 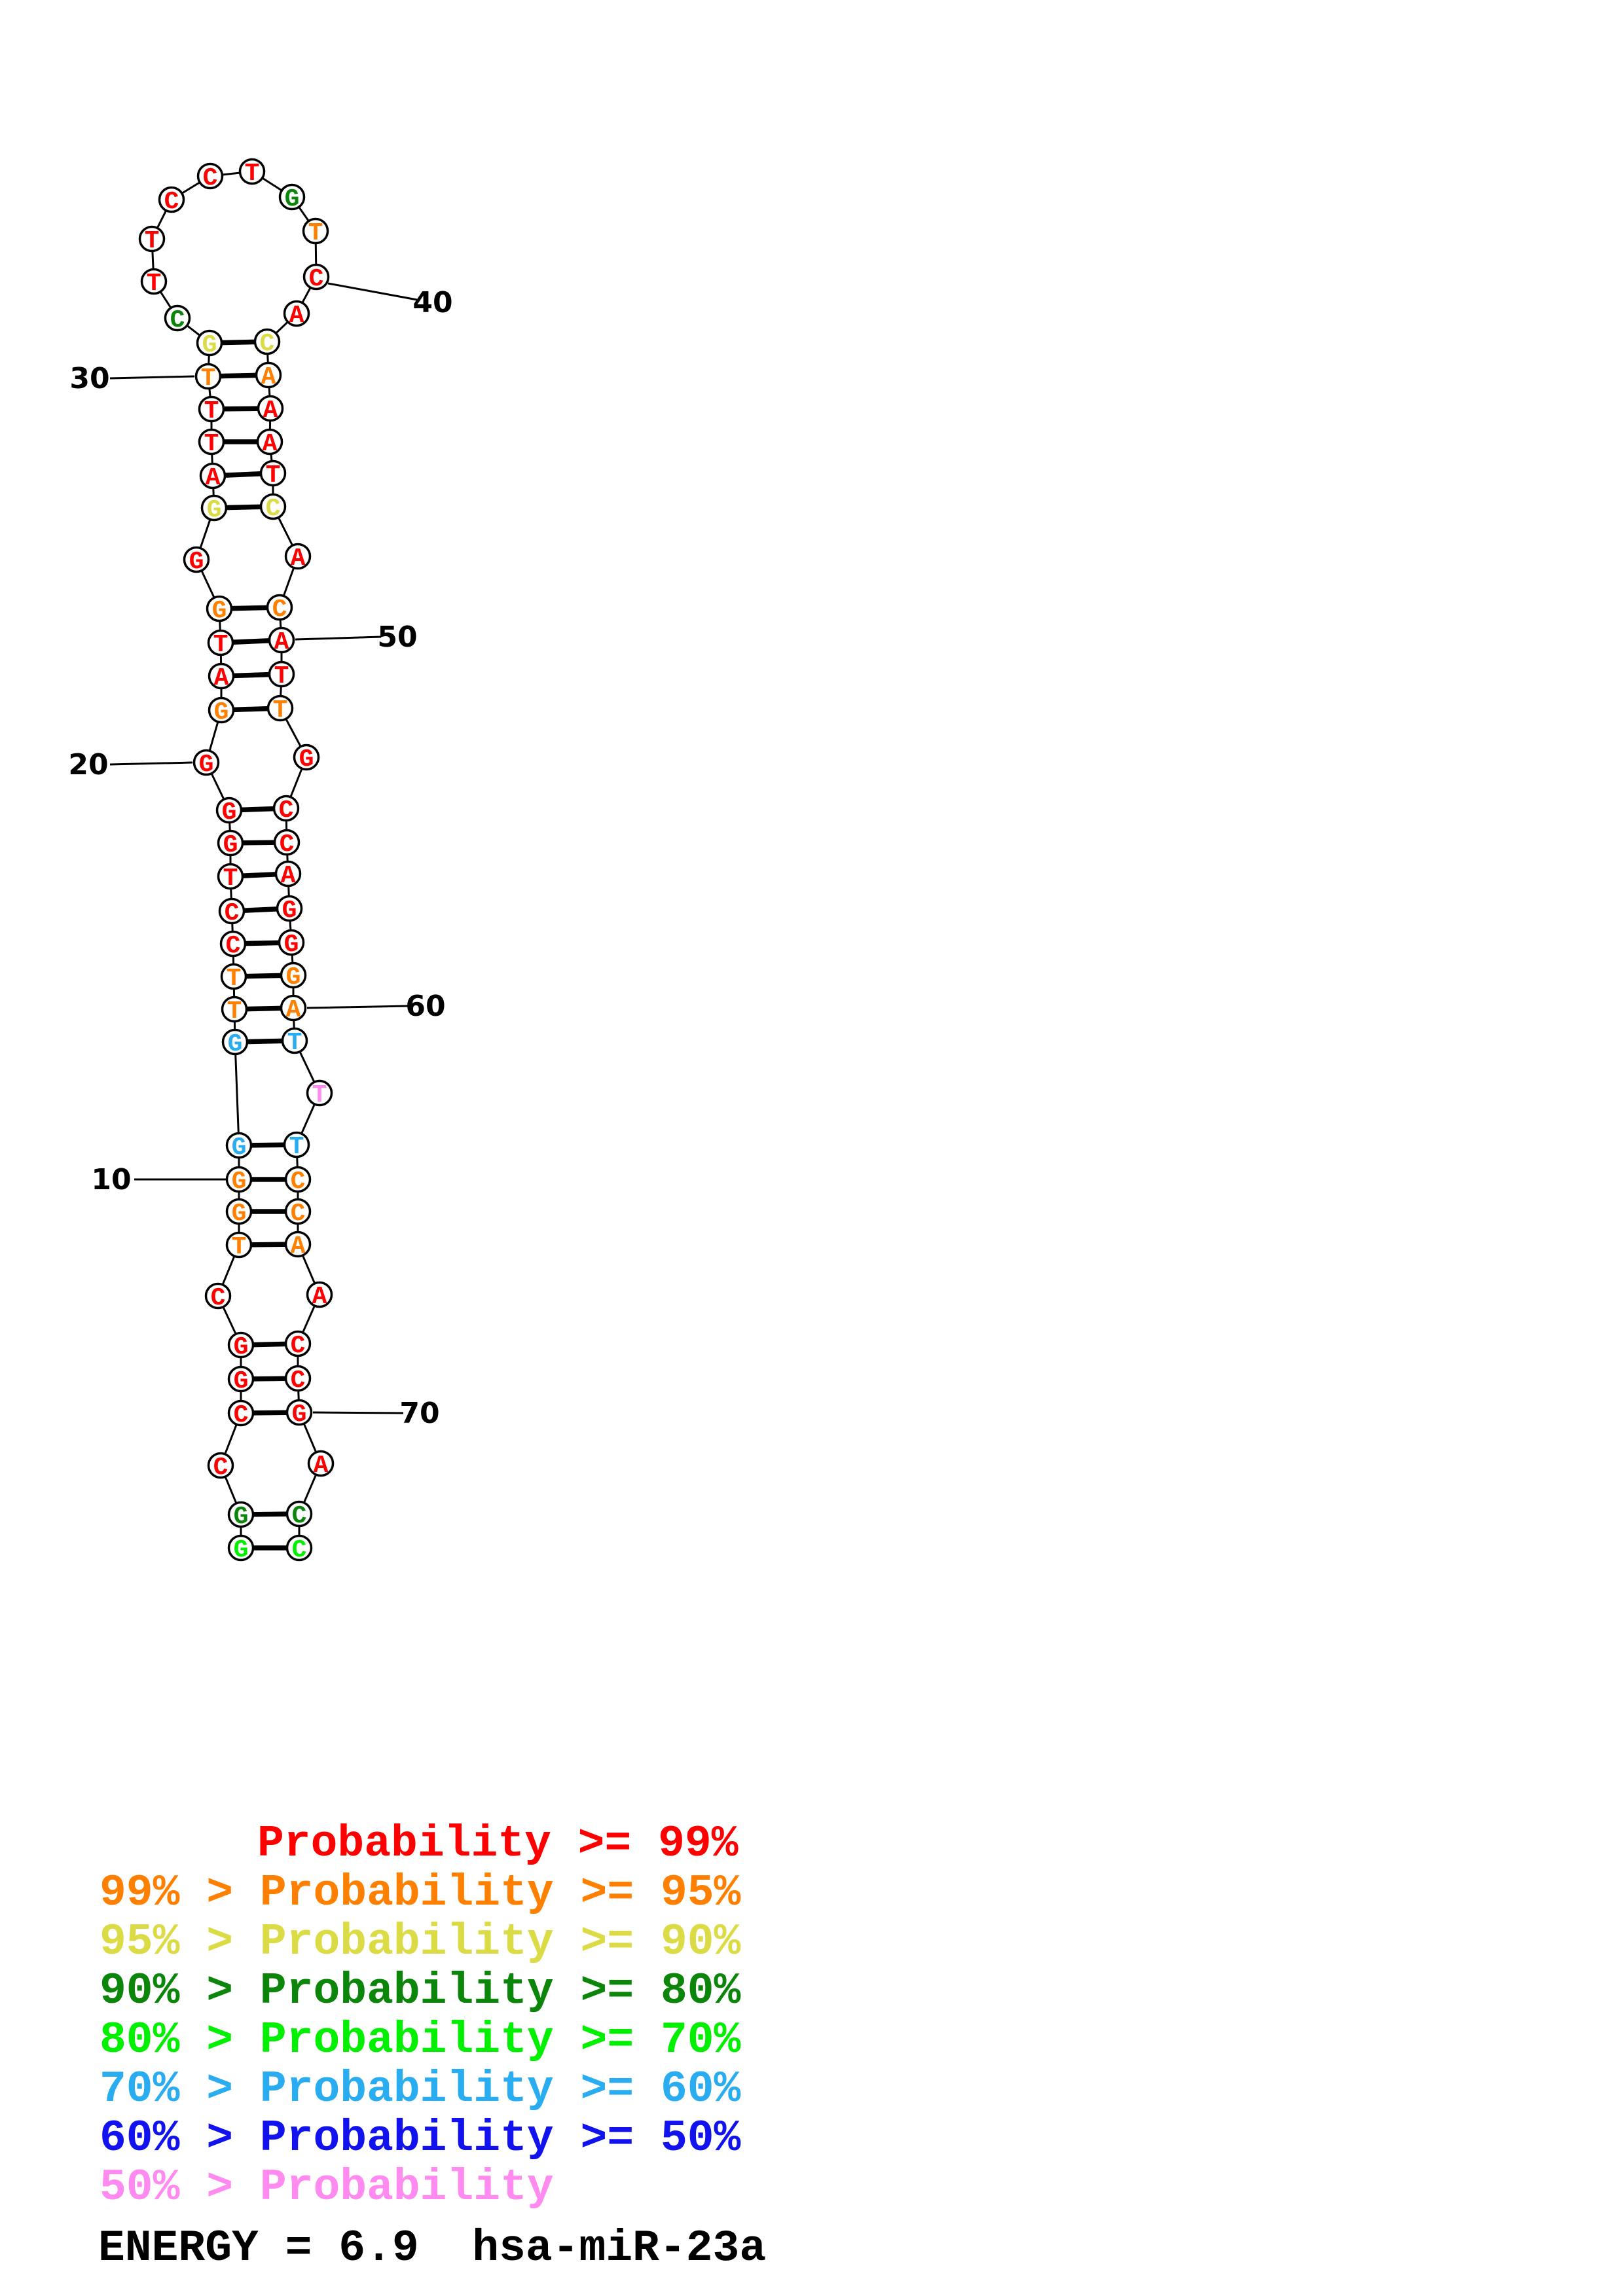 I want to click on base-letter-37: T, so click(x=252, y=174).